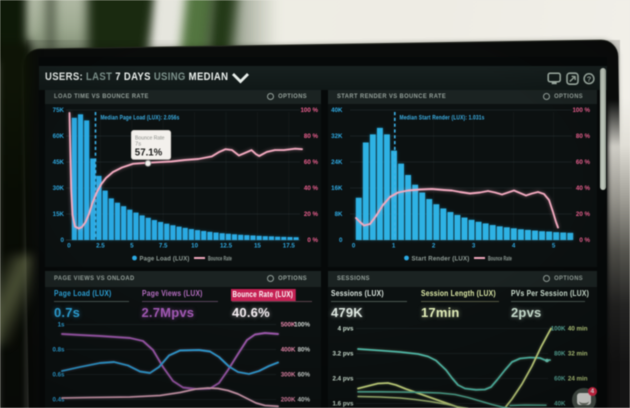 The width and height of the screenshot is (630, 408). Describe the element at coordinates (59, 188) in the screenshot. I see `svg-text: 30K` at that location.